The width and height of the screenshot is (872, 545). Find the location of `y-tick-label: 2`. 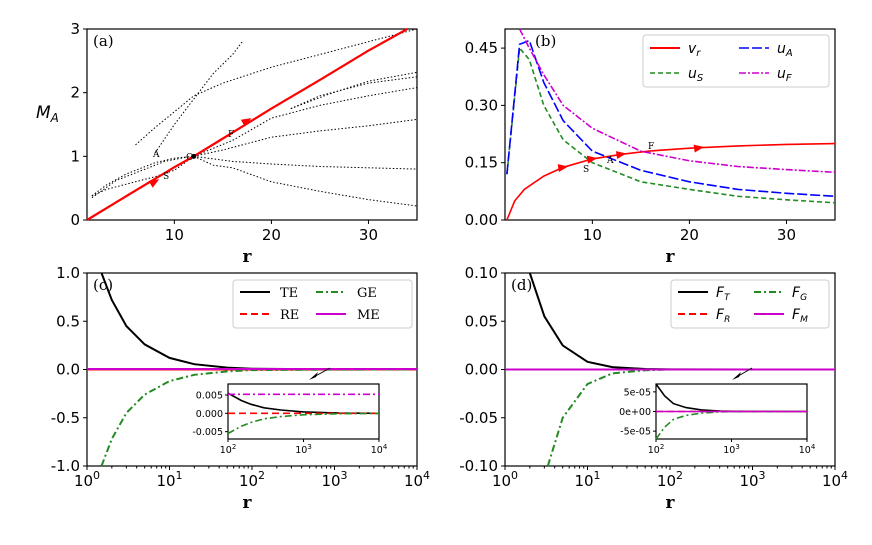

y-tick-label: 2 is located at coordinates (75, 93).